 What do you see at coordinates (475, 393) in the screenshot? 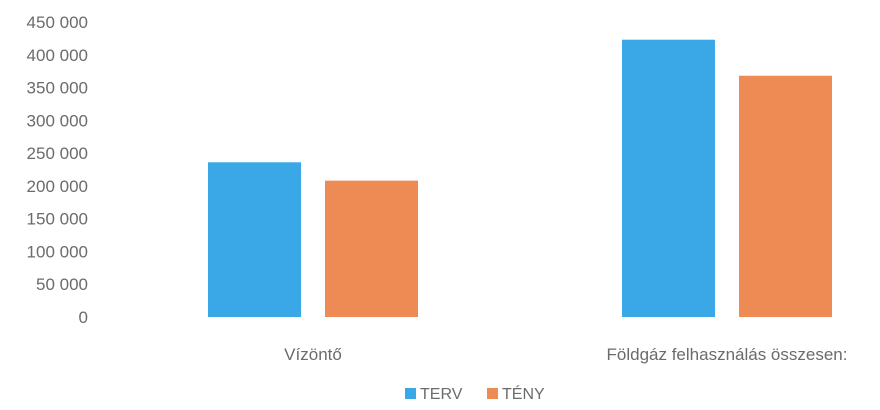
I see `legend: TERV TÉNY` at bounding box center [475, 393].